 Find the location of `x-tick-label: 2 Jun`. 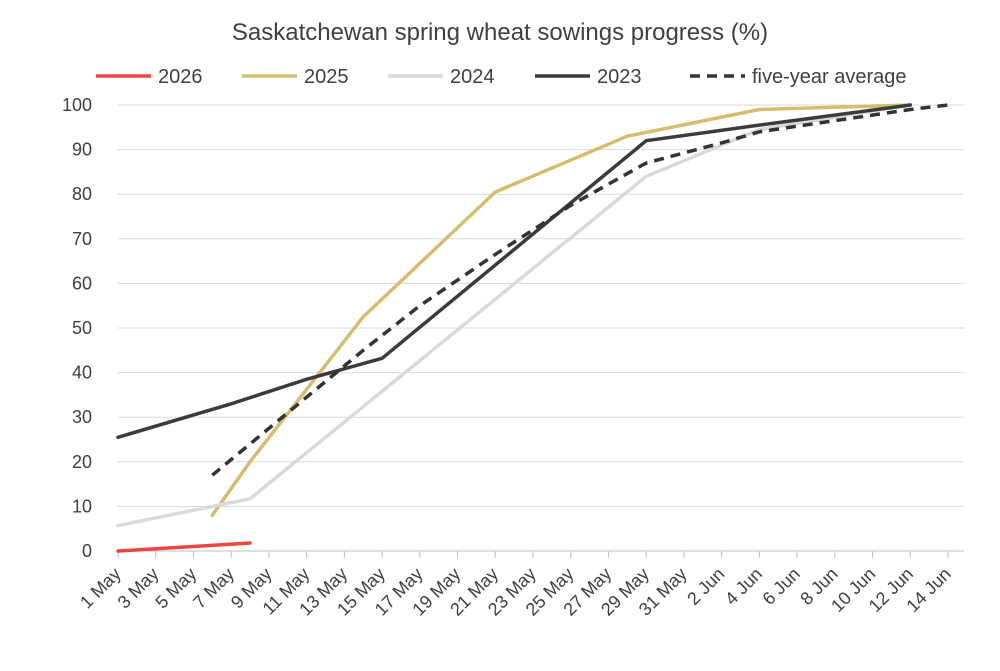

x-tick-label: 2 Jun is located at coordinates (705, 586).